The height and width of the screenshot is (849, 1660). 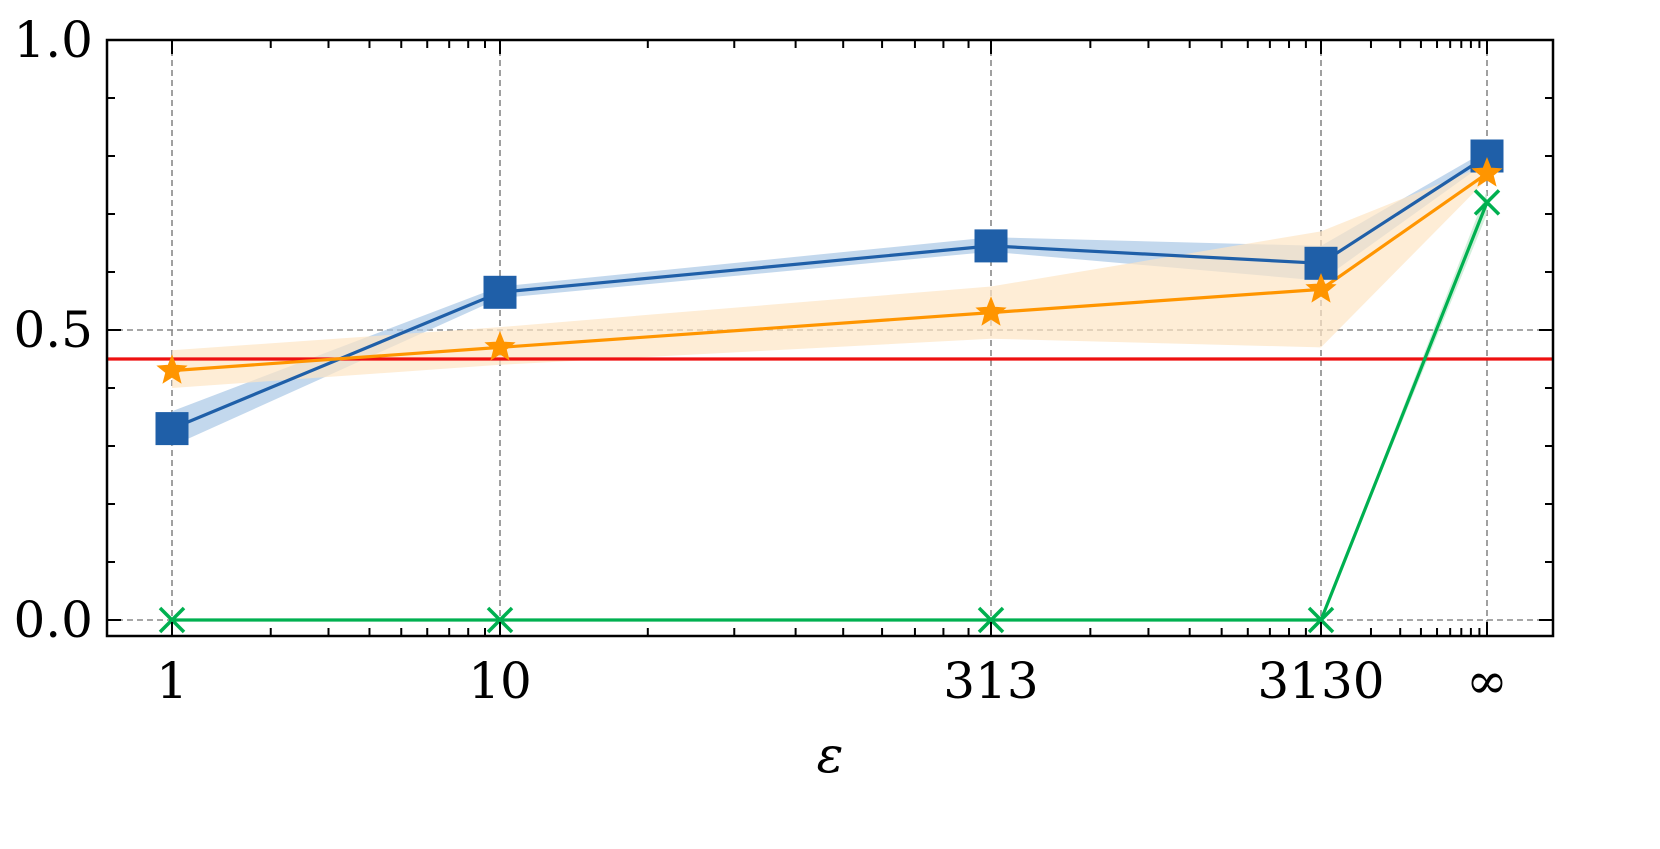 What do you see at coordinates (1487, 681) in the screenshot?
I see `x-tick-label: ∞` at bounding box center [1487, 681].